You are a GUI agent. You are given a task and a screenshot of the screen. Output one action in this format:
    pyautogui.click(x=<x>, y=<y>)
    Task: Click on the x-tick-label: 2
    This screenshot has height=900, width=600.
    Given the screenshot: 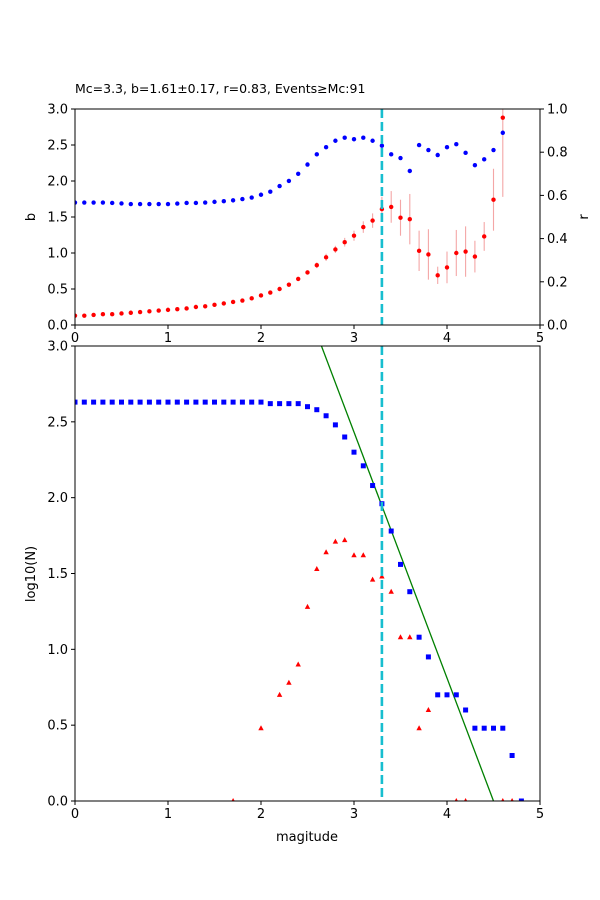 What is the action you would take?
    pyautogui.click(x=261, y=814)
    